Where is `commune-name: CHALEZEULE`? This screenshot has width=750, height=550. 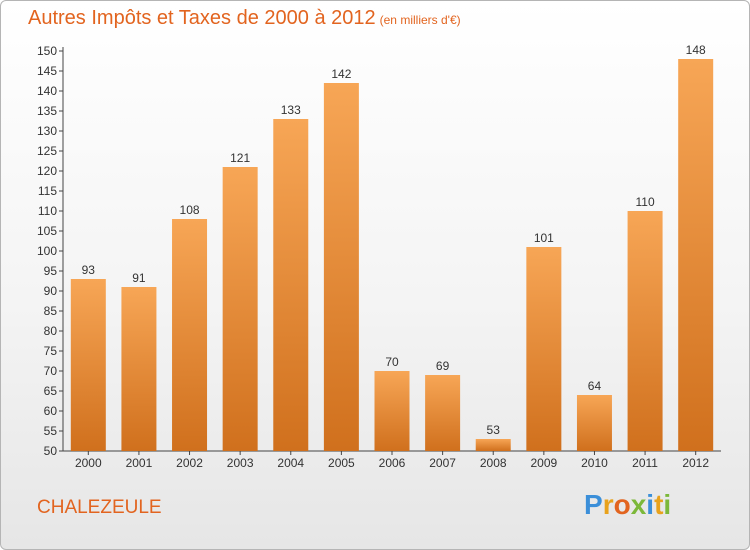 commune-name: CHALEZEULE is located at coordinates (99, 507).